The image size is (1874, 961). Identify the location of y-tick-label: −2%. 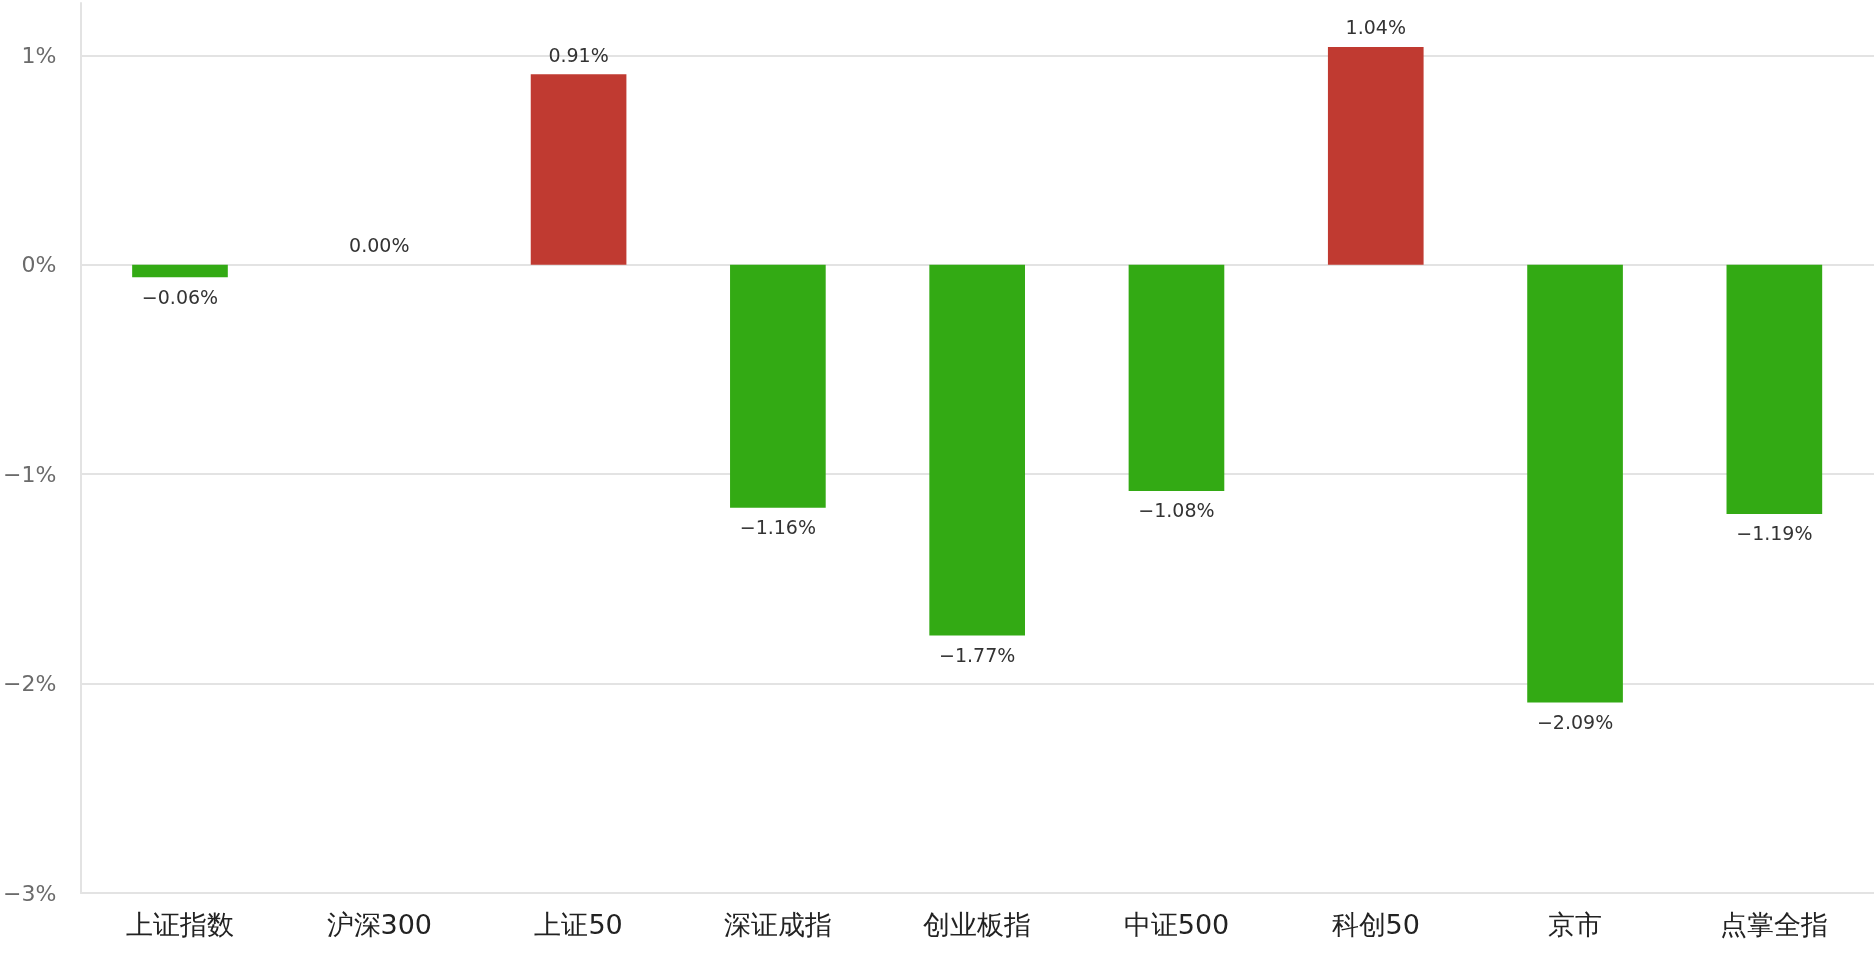
(29, 684).